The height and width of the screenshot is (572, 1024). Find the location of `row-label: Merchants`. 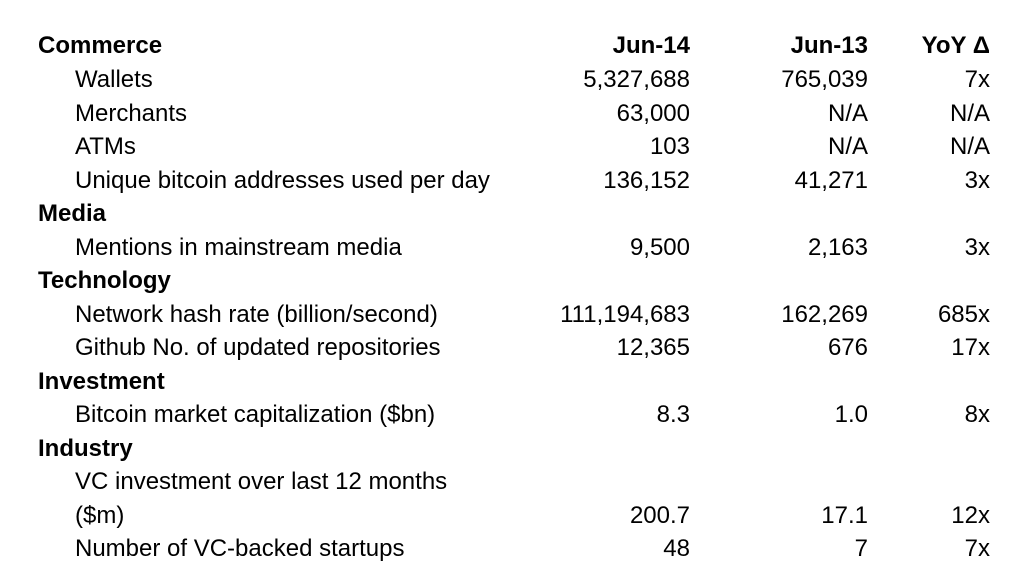

row-label: Merchants is located at coordinates (131, 113).